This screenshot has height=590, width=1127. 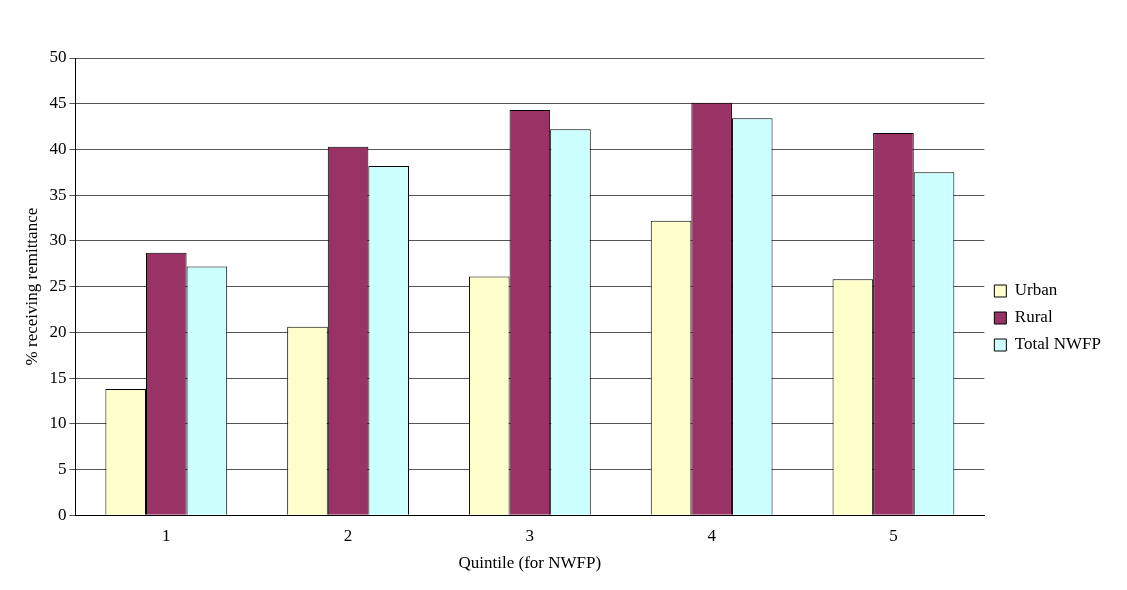 I want to click on y-tick-label: 15, so click(x=58, y=377).